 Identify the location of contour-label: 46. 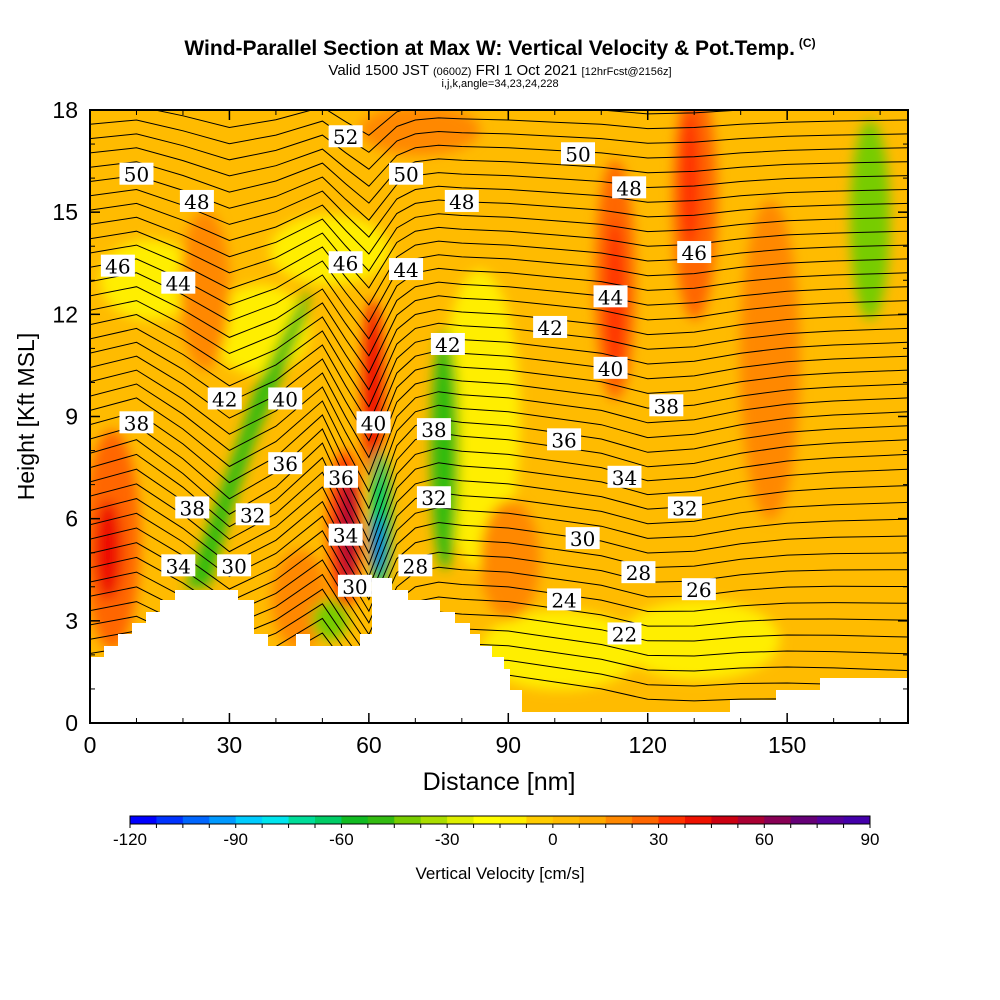
(694, 253).